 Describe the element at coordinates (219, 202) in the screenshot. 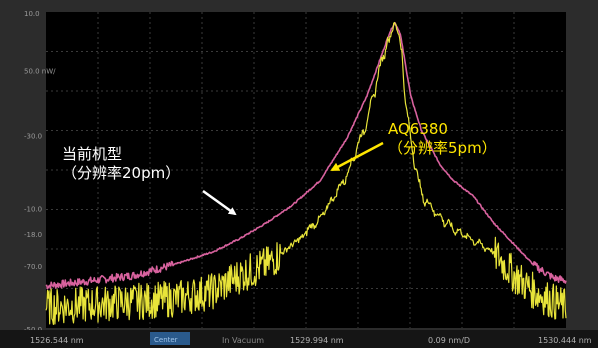

I see `arrow-old-model` at that location.